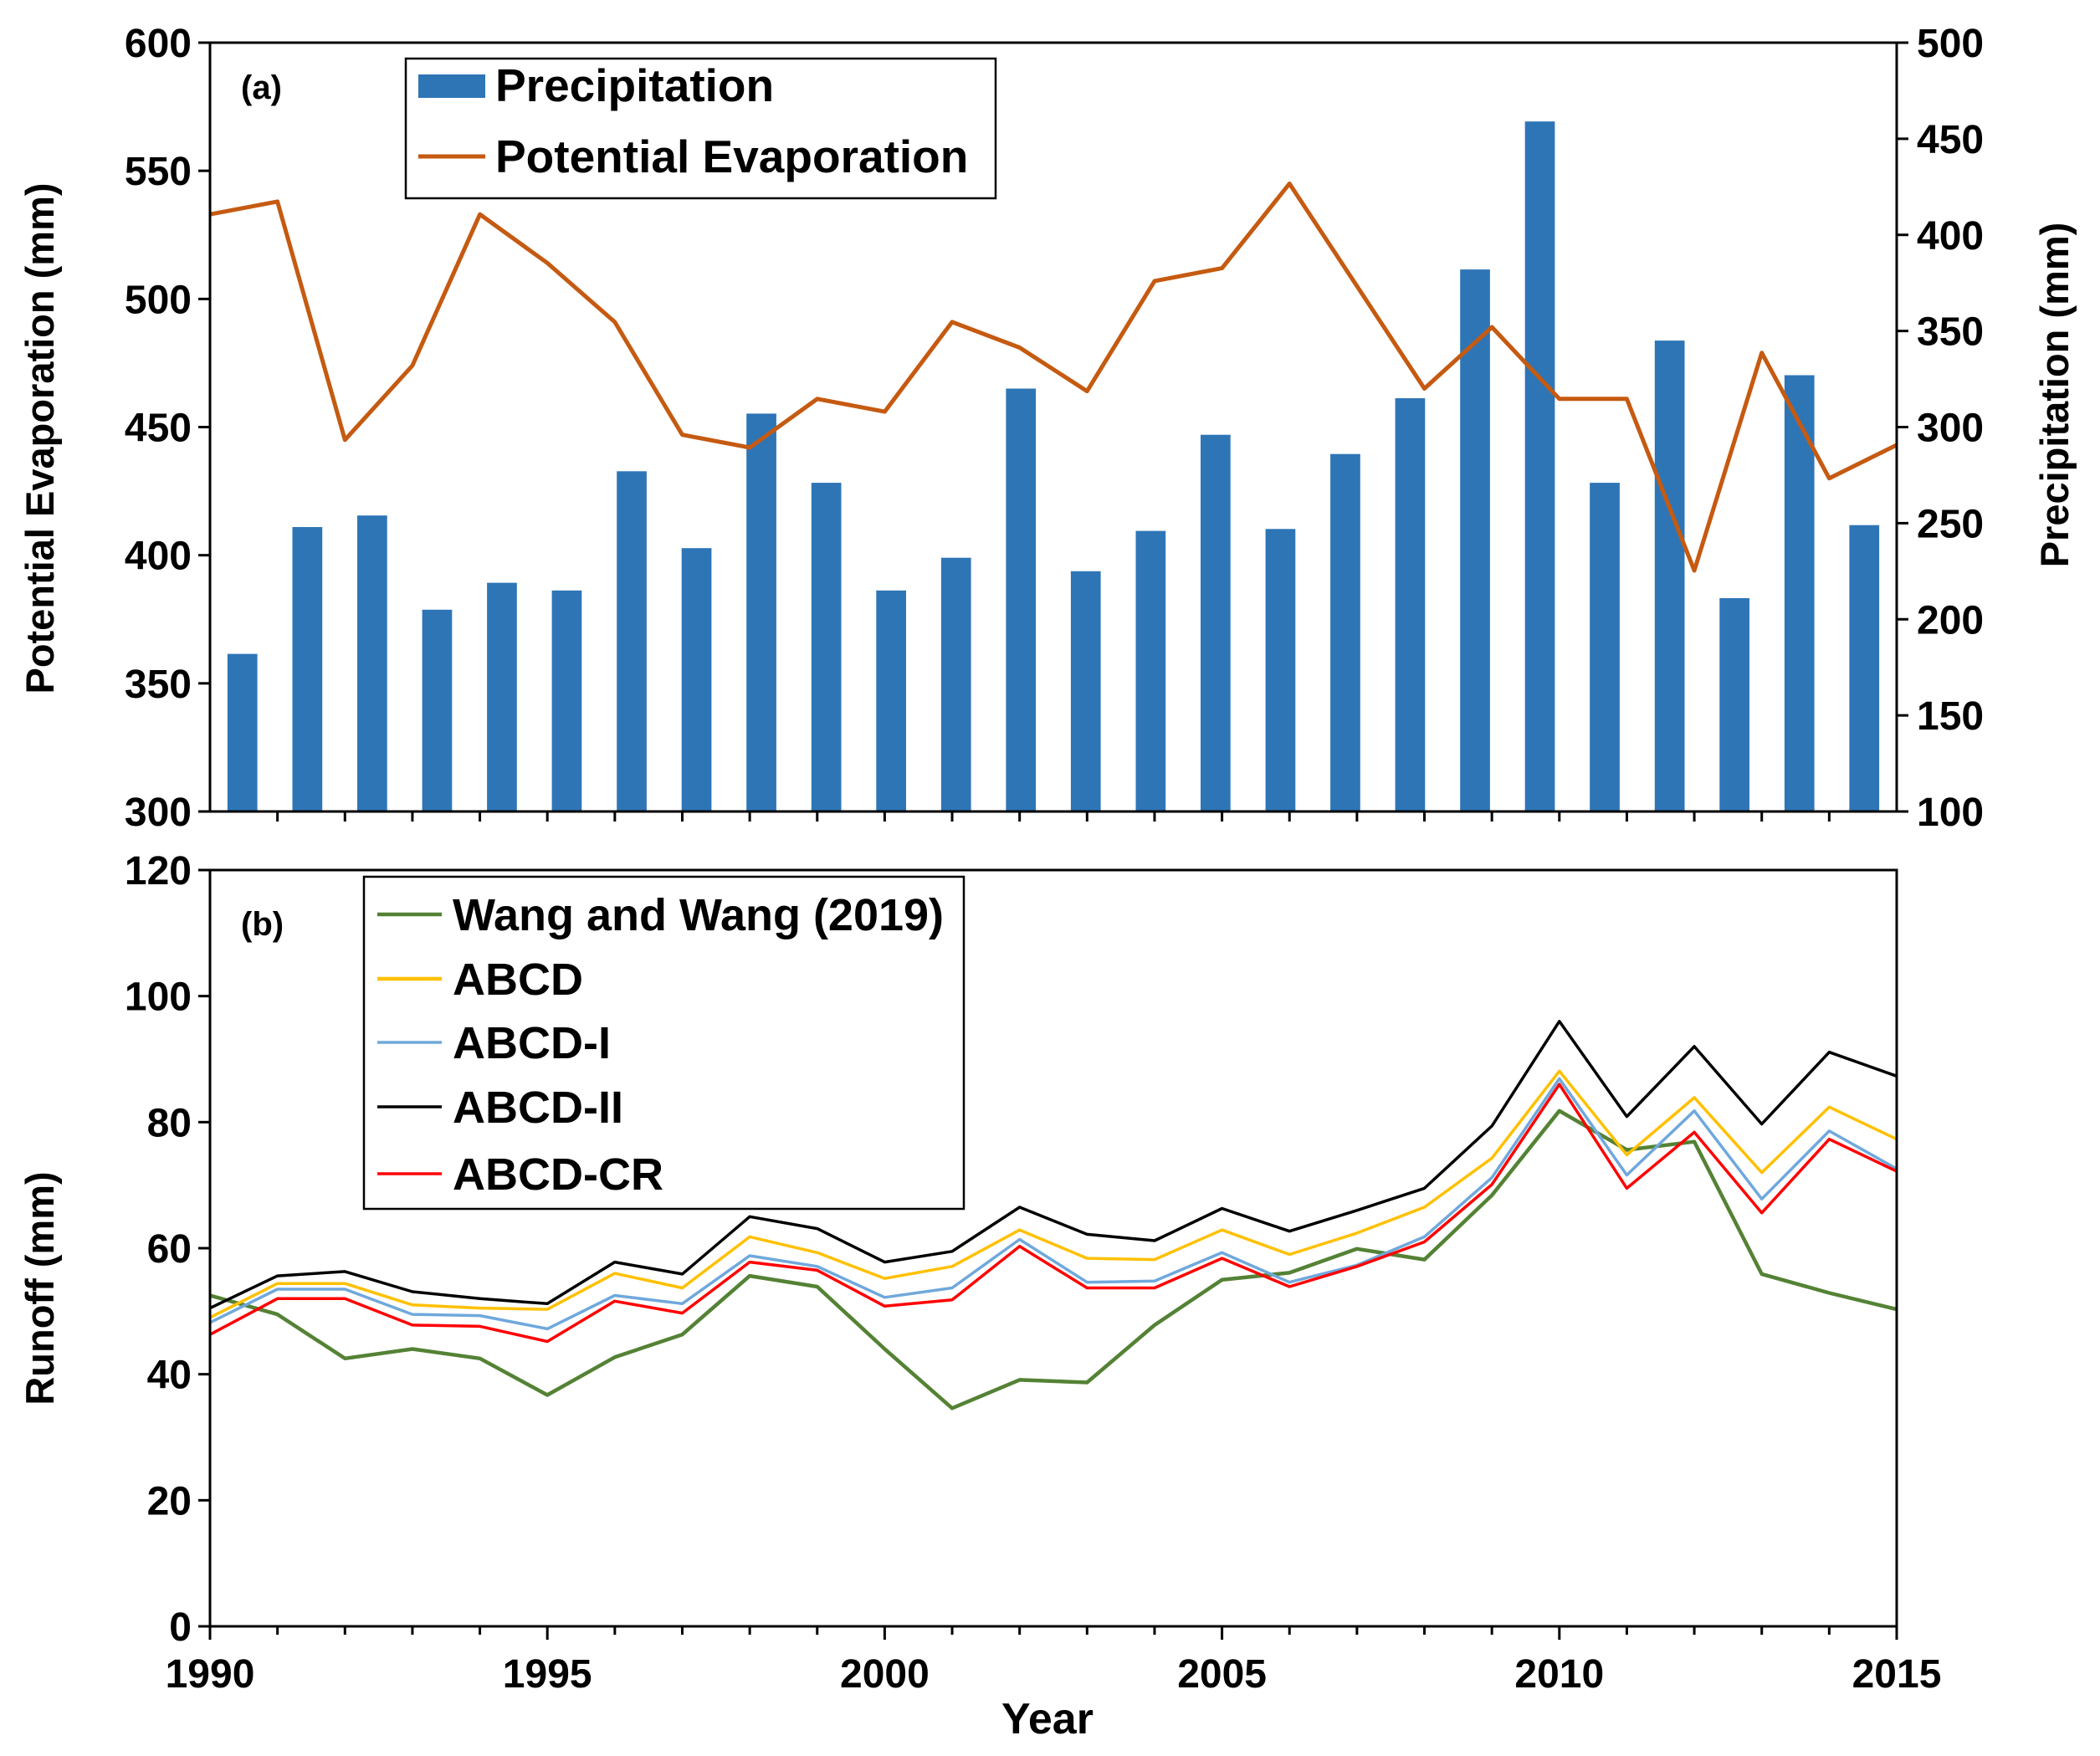  What do you see at coordinates (40, 438) in the screenshot?
I see `left-y-axis-title: Potential Evaporation (mm)` at bounding box center [40, 438].